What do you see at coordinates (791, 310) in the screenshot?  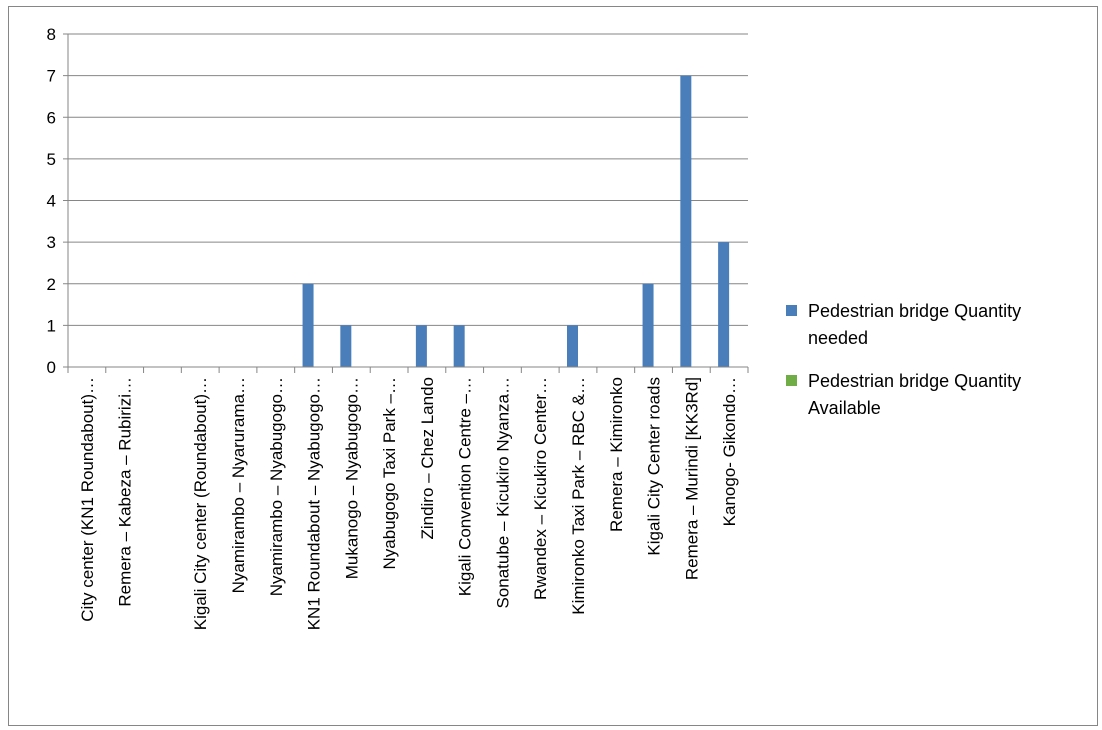 I see `legend-swatch-needed` at bounding box center [791, 310].